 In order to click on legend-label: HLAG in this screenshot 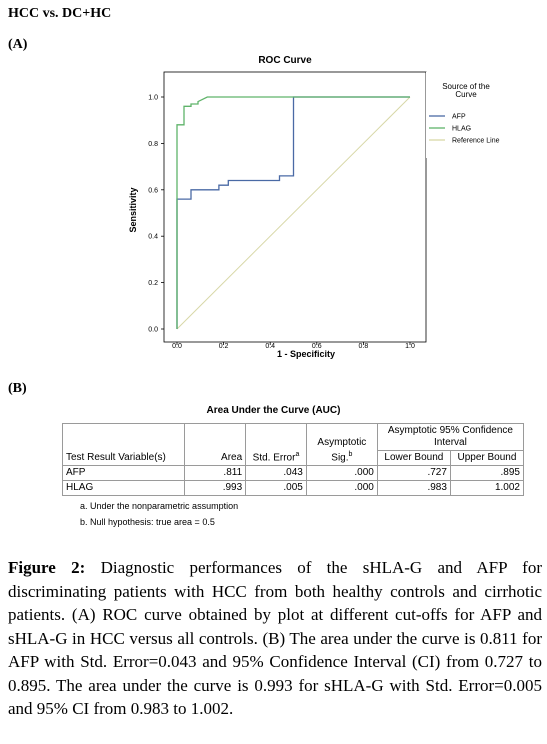, I will do `click(461, 129)`.